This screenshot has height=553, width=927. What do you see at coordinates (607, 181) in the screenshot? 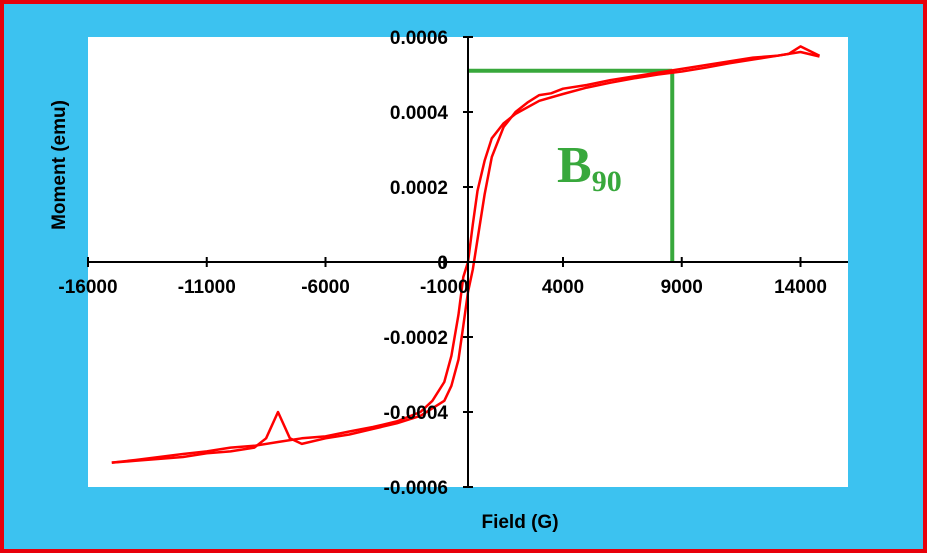
I see `b90-label-subscript: 90` at bounding box center [607, 181].